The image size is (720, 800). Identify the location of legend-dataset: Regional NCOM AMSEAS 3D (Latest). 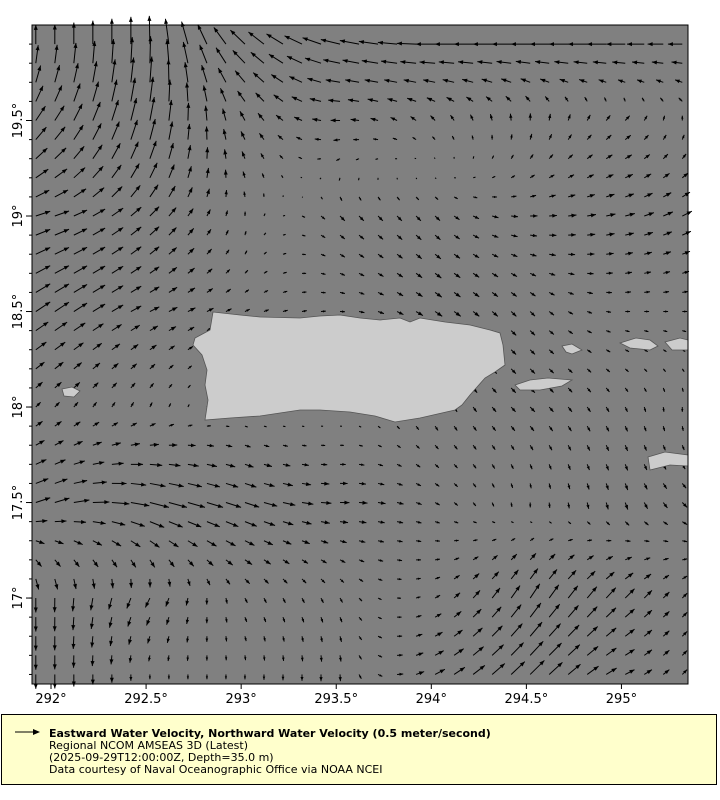
(148, 745).